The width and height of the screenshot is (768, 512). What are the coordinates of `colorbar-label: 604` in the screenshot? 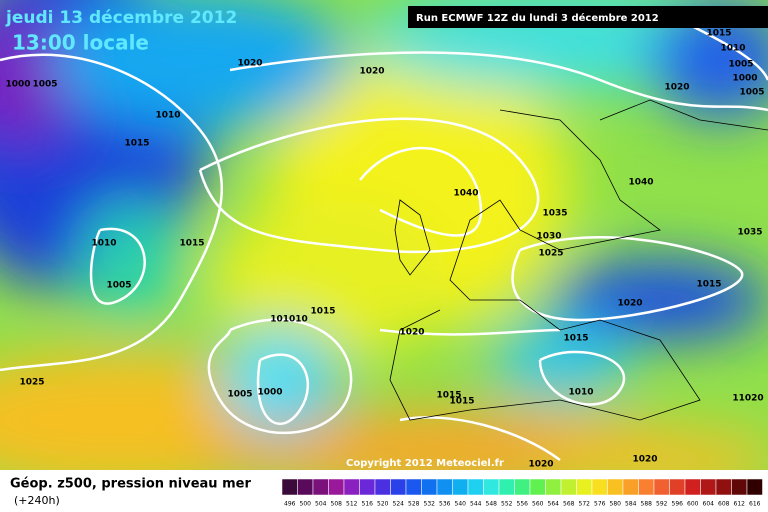 It's located at (709, 504).